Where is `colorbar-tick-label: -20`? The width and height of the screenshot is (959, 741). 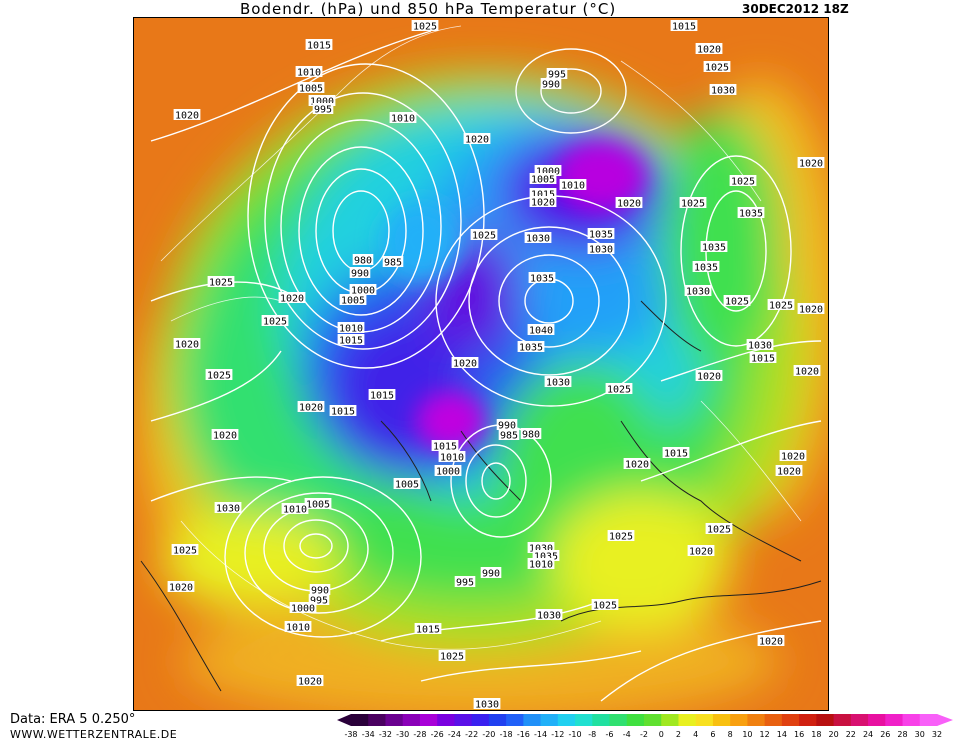 colorbar-tick-label: -20 is located at coordinates (488, 734).